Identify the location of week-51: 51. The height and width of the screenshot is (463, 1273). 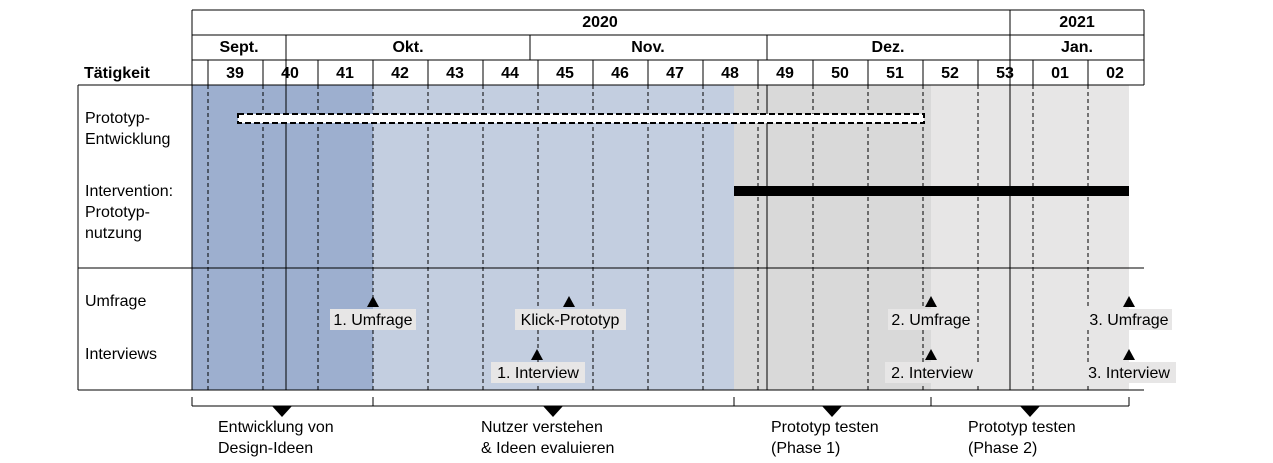
(895, 73).